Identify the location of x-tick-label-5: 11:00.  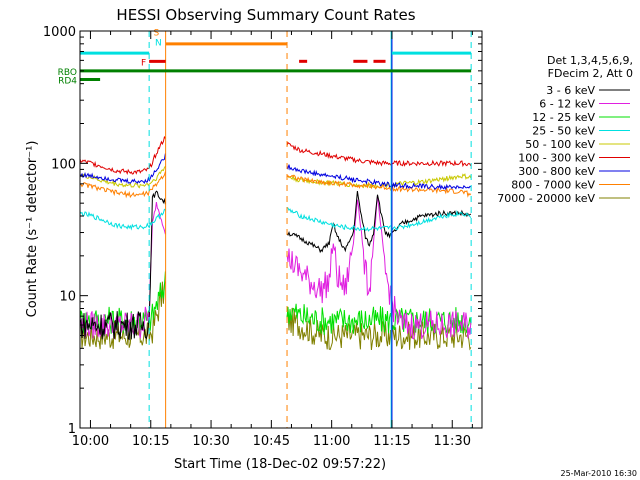
(331, 441).